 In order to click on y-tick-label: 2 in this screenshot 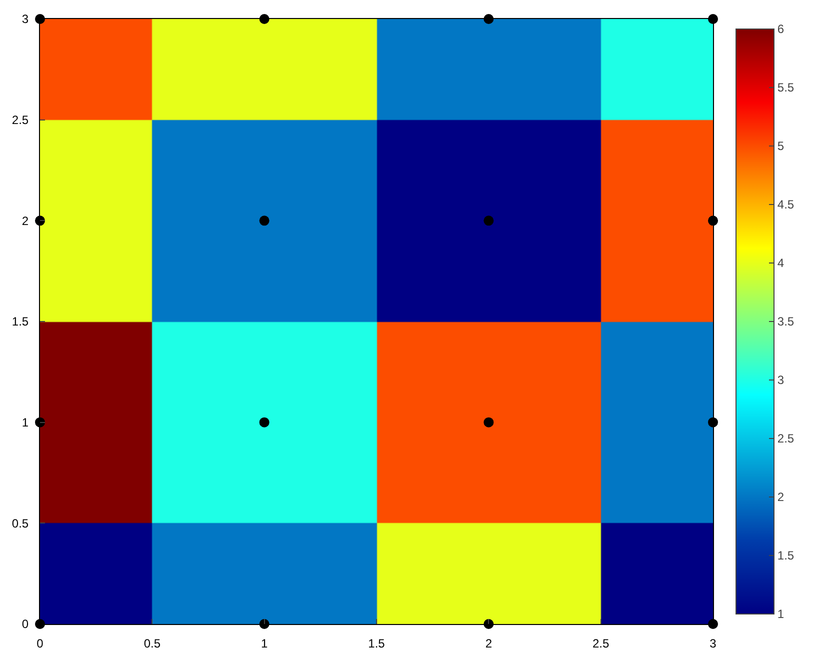, I will do `click(25, 221)`.